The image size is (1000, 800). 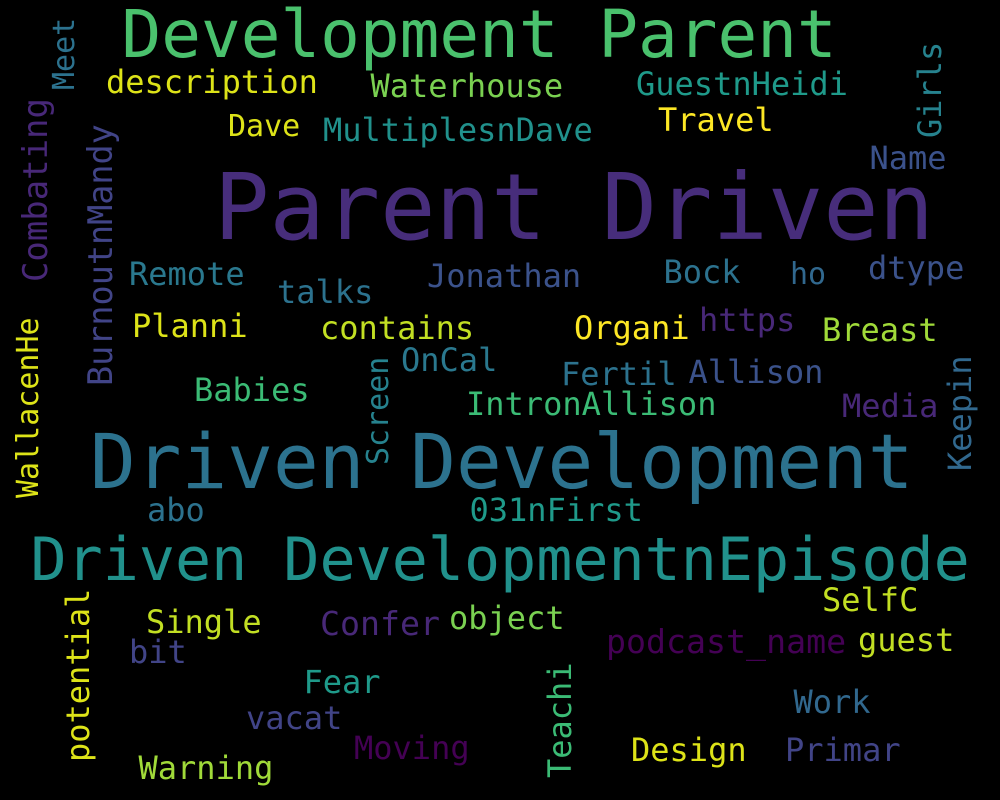 What do you see at coordinates (479, 36) in the screenshot?
I see `word-development-parent: Development Parent` at bounding box center [479, 36].